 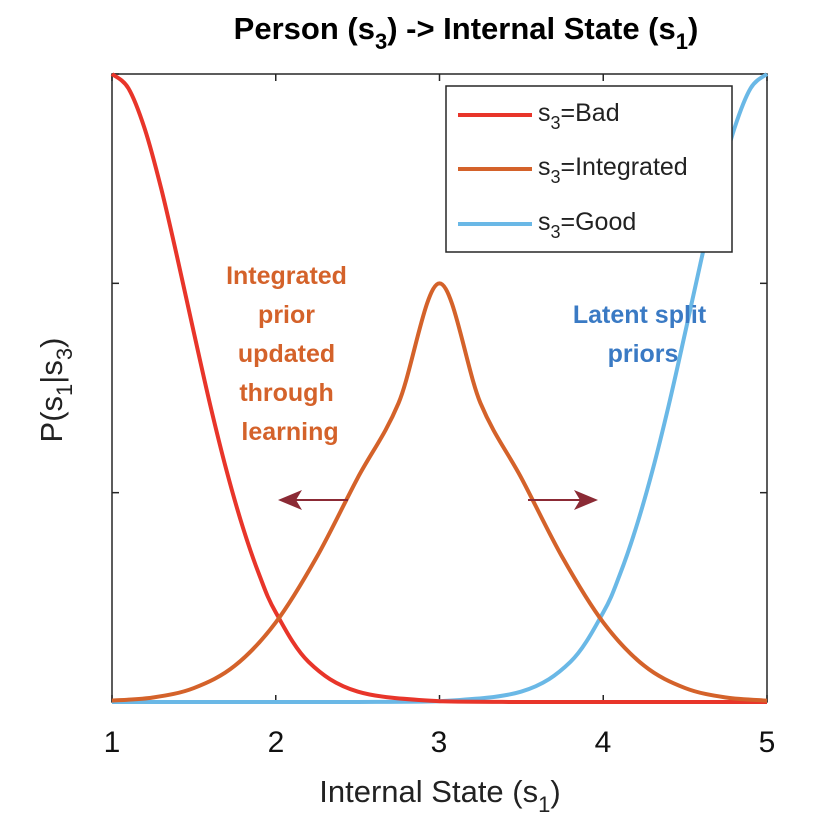 What do you see at coordinates (112, 742) in the screenshot?
I see `x-tick-label: 1` at bounding box center [112, 742].